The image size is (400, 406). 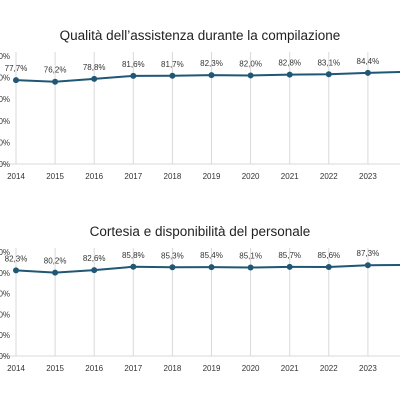 I want to click on data-label-2018: 85,3%, so click(x=172, y=255).